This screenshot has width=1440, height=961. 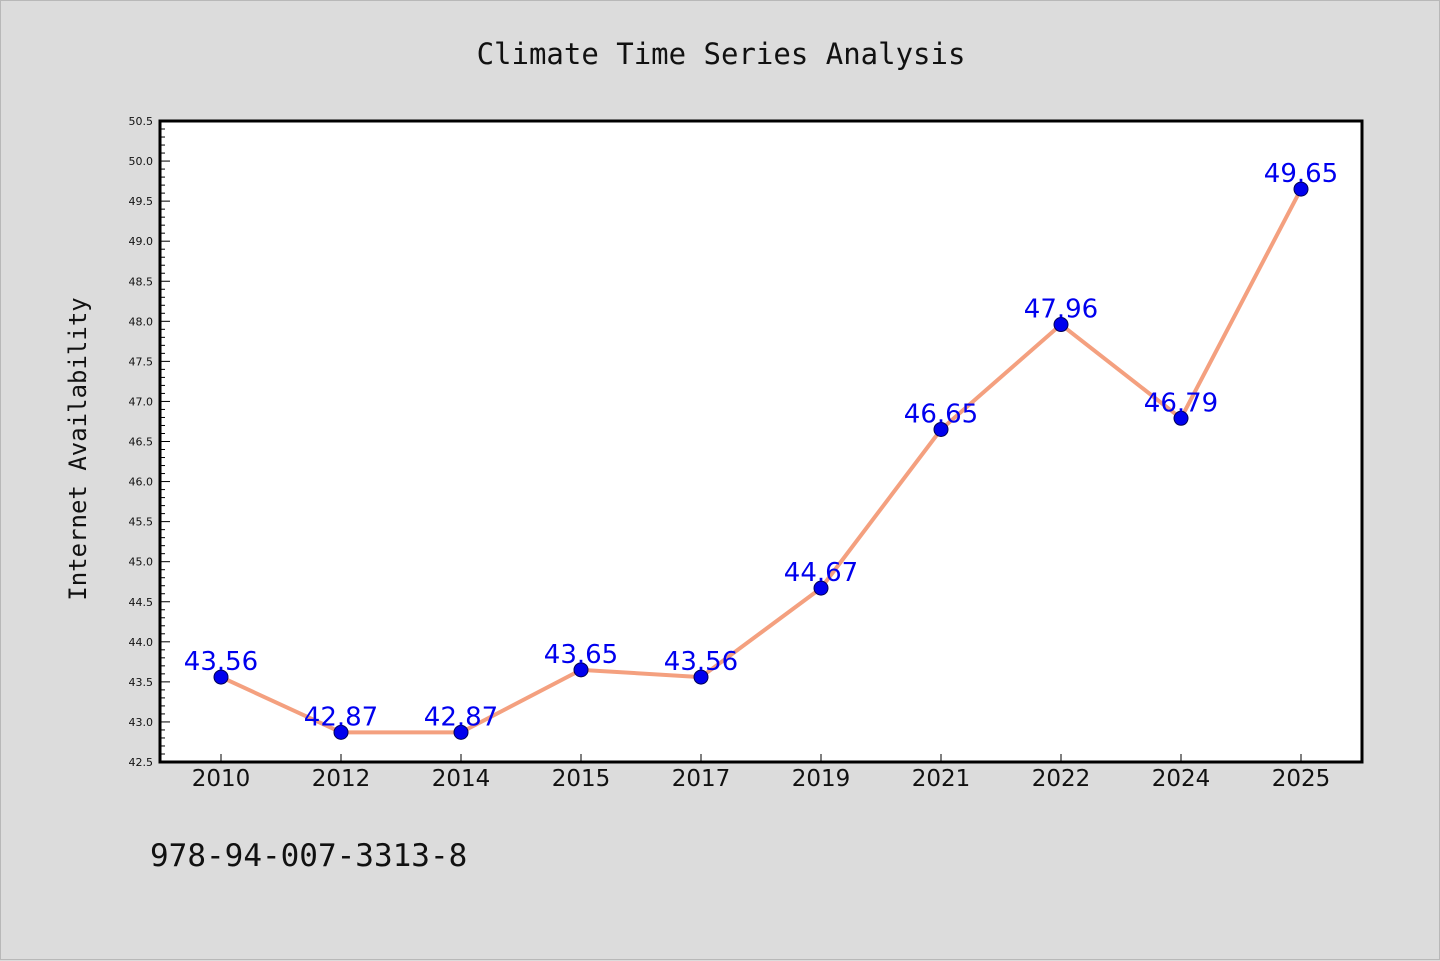 What do you see at coordinates (141, 361) in the screenshot?
I see `y-tick-label: 47.5` at bounding box center [141, 361].